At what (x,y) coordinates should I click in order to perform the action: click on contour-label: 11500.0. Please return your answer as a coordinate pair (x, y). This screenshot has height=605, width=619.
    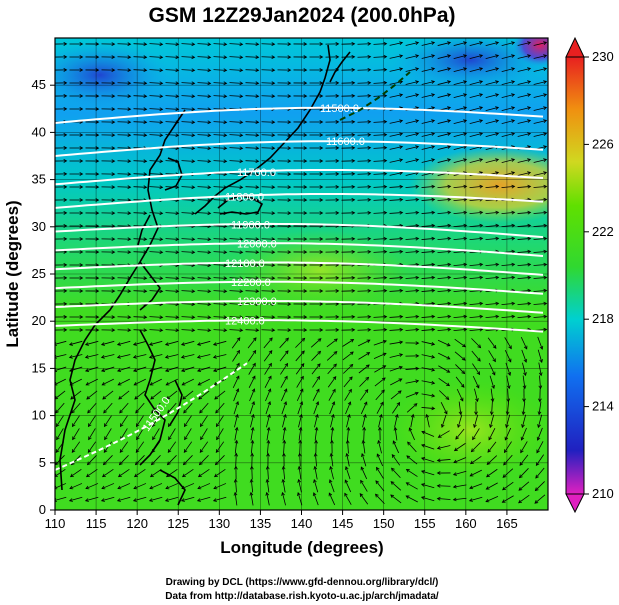
    Looking at the image, I should click on (339, 109).